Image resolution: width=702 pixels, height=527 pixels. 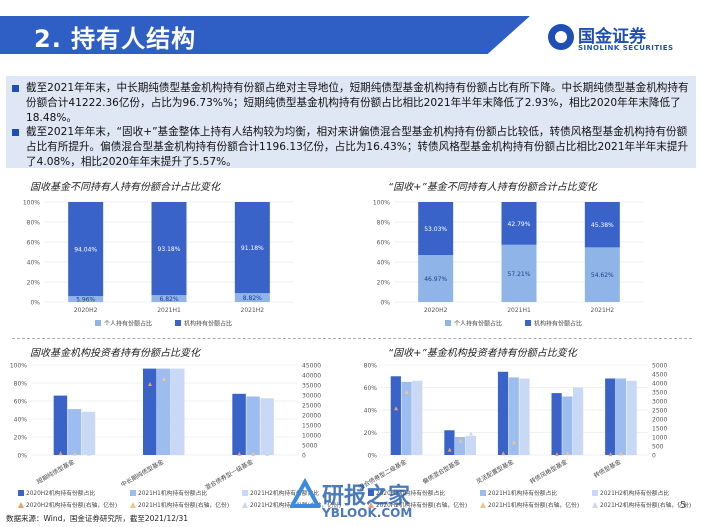 I want to click on data-label: 91.18%, so click(x=252, y=248).